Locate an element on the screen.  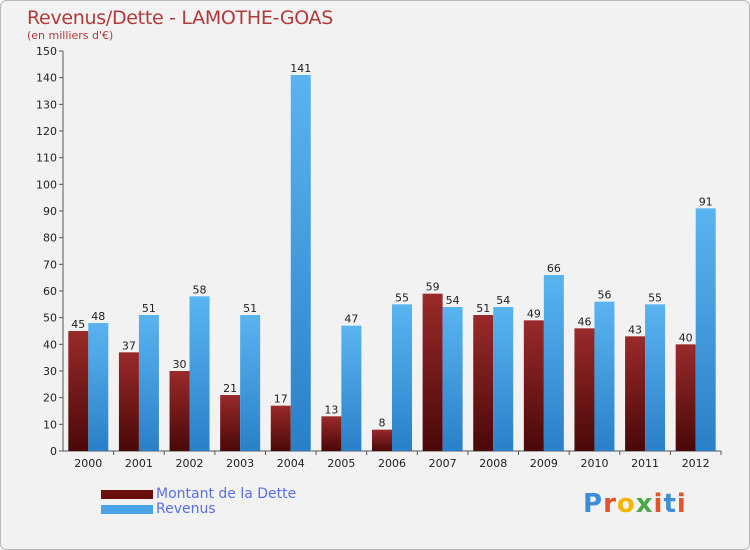
proxiti-logo: Proxiti is located at coordinates (635, 504).